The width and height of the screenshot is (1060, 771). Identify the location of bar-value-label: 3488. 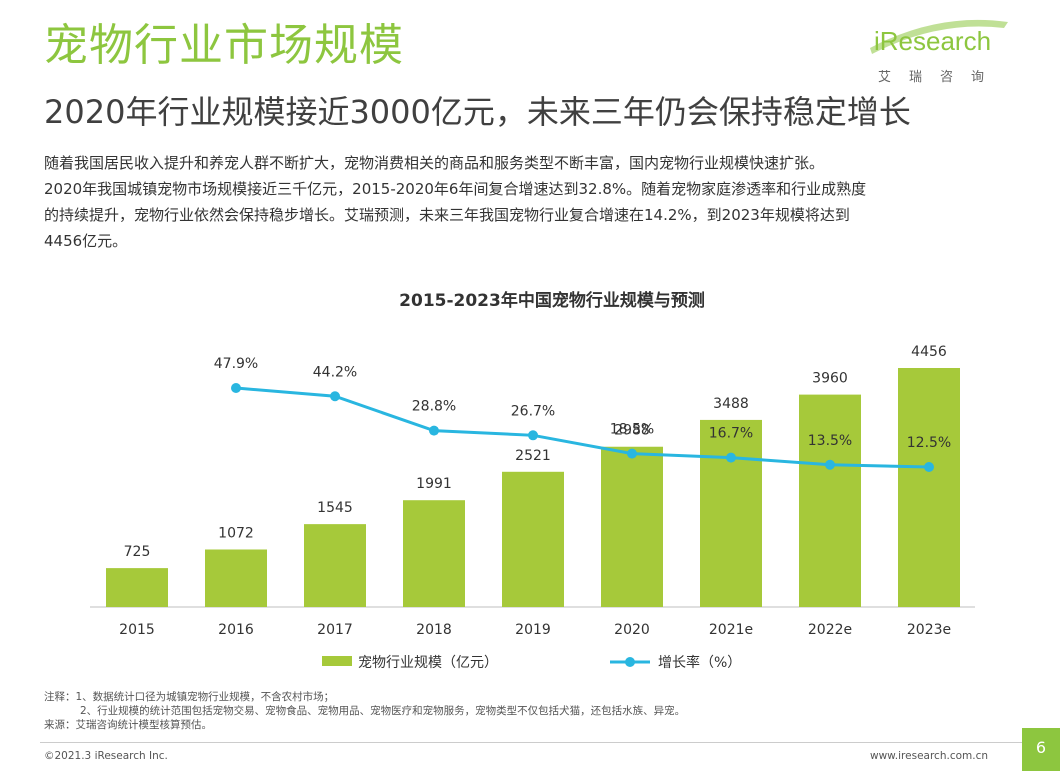
(731, 404).